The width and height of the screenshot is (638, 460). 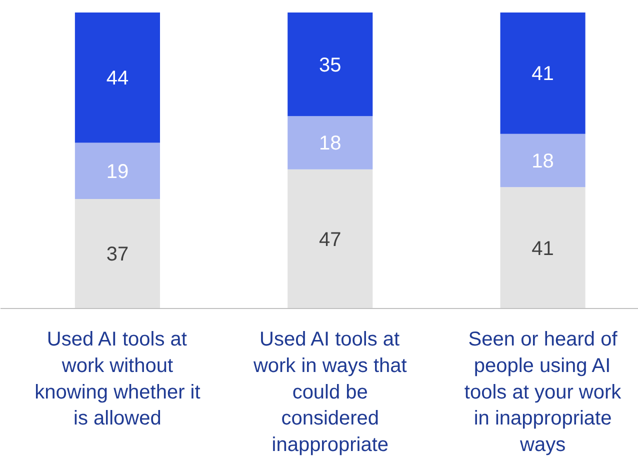 I want to click on x-tick-label: Used AI tools at work without knowing whether it is allowed, so click(x=117, y=379).